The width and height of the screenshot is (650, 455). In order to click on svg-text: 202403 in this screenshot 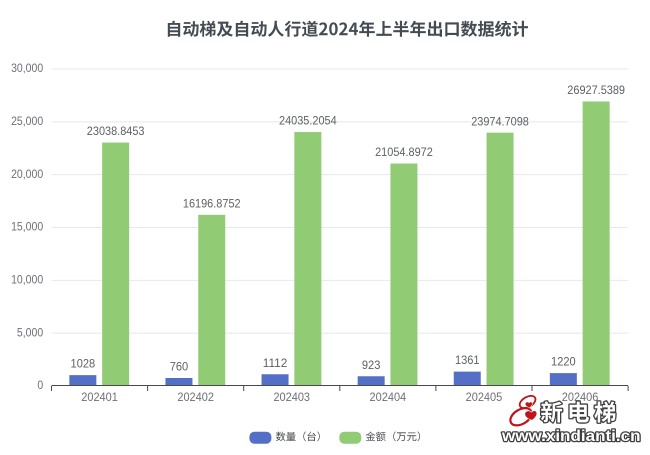, I will do `click(291, 397)`.